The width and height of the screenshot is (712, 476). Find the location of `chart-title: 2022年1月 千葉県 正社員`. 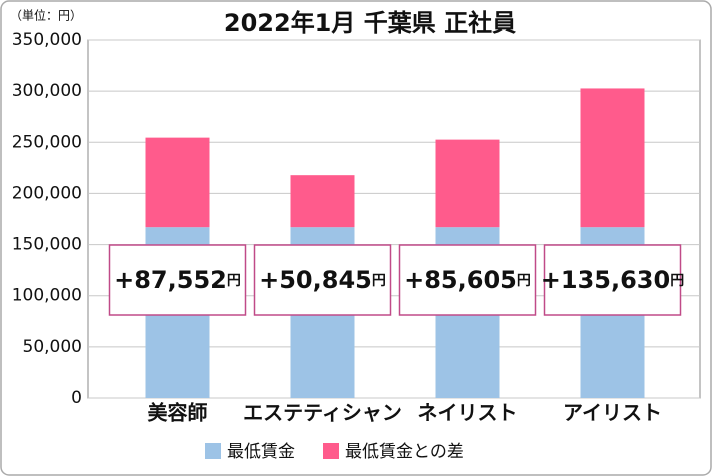

chart-title: 2022年1月 千葉県 正社員 is located at coordinates (370, 23).